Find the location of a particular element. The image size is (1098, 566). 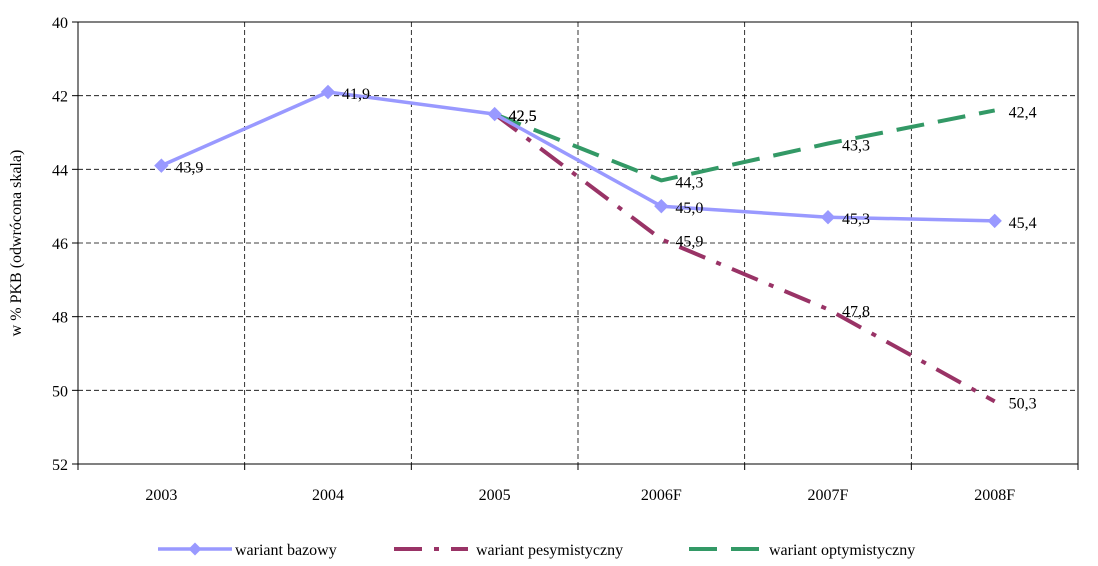

y-tick-label: 40 is located at coordinates (60, 23).